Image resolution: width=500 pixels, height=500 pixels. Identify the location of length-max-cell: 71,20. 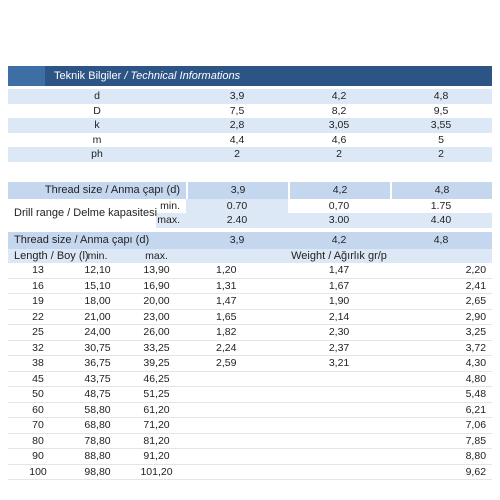
(157, 426).